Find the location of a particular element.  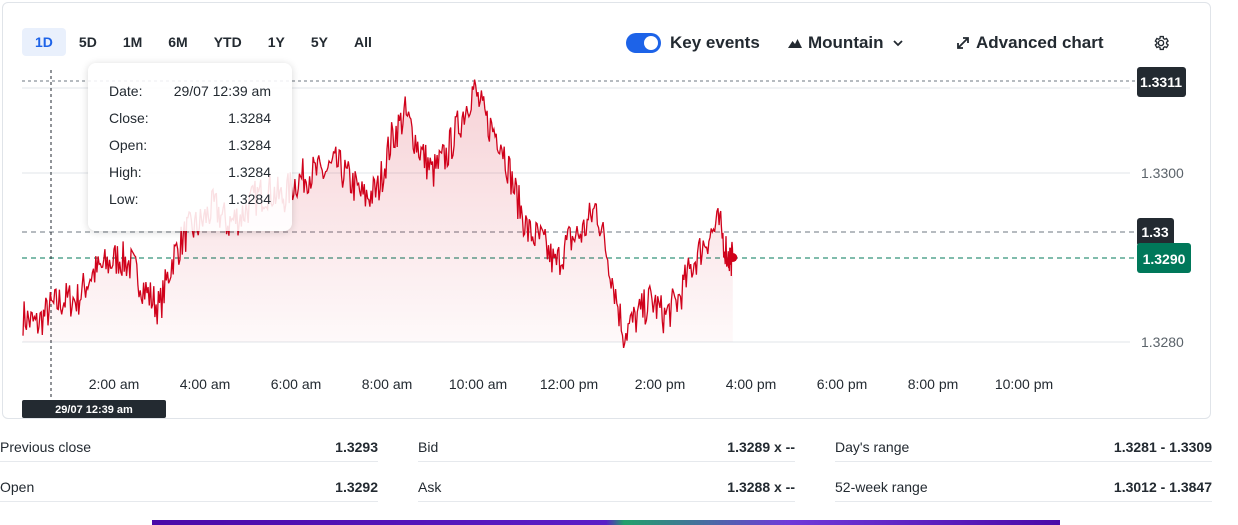

advanced-chart-button: Advanced chart is located at coordinates (1030, 43).